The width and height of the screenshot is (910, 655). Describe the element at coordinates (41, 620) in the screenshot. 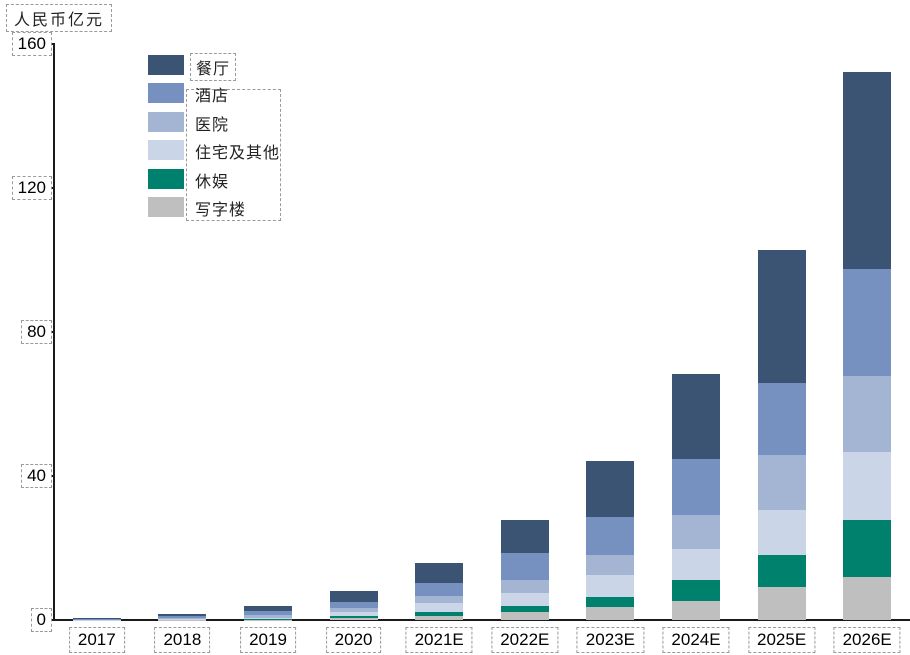

I see `y-tick-label-0: 0` at that location.